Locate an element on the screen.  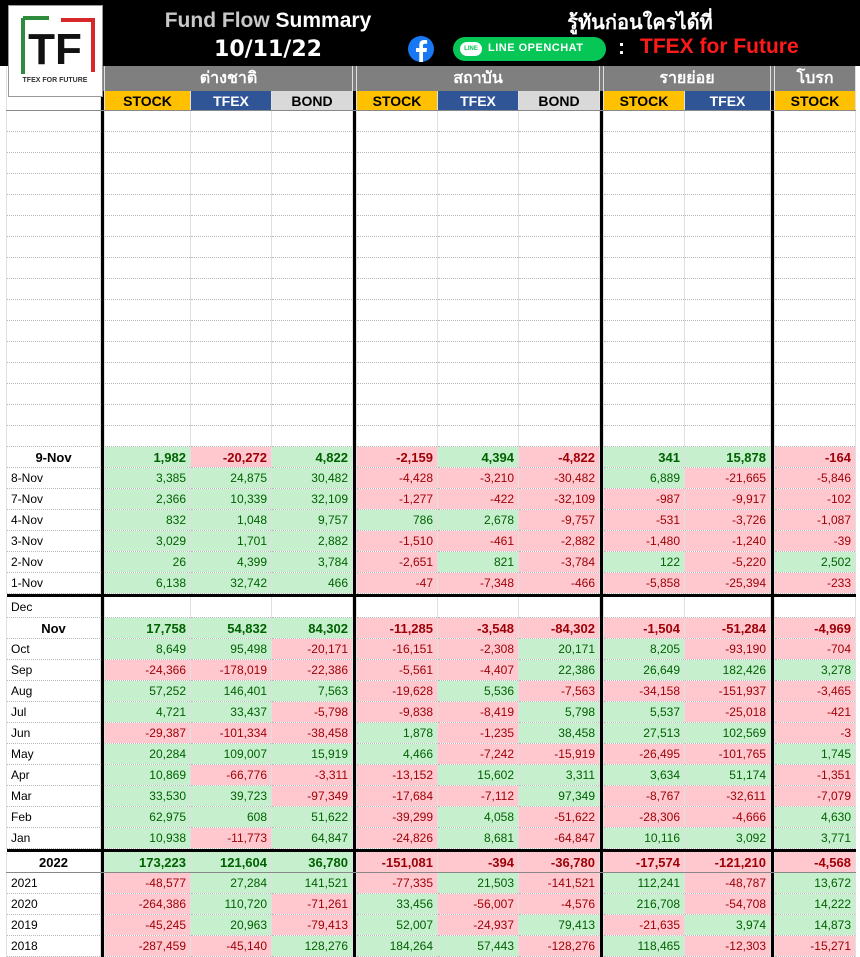
value-cell: 2,882 is located at coordinates (312, 541).